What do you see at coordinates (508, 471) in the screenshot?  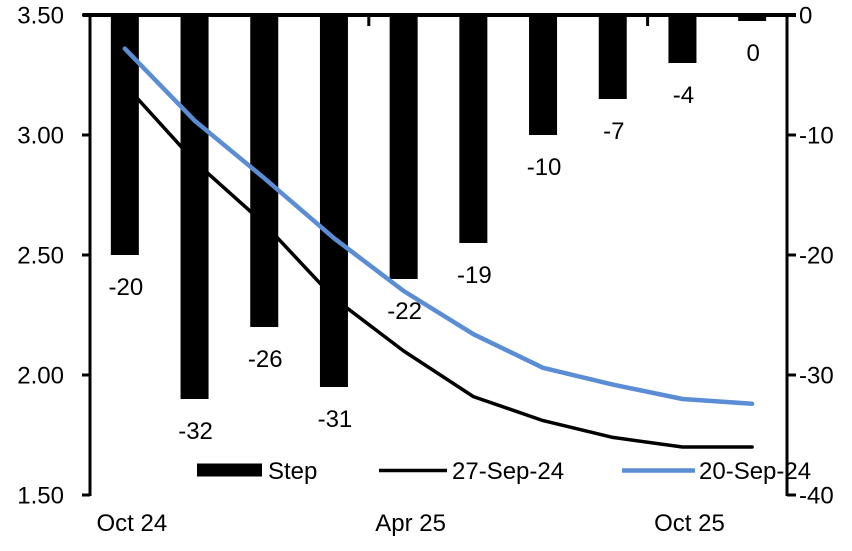 I see `legend-label: 27-Sep-24` at bounding box center [508, 471].